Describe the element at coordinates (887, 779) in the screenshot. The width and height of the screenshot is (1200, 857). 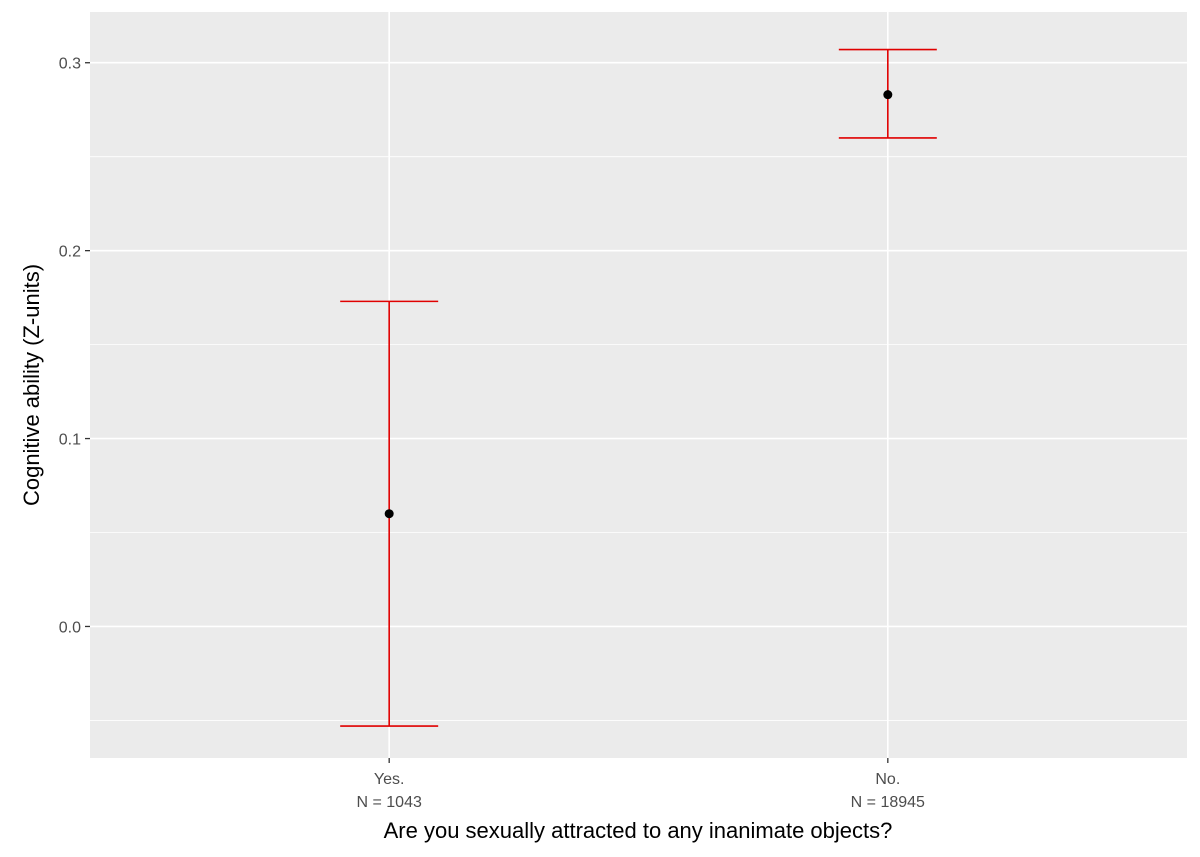
I see `x-tick-label: No.` at that location.